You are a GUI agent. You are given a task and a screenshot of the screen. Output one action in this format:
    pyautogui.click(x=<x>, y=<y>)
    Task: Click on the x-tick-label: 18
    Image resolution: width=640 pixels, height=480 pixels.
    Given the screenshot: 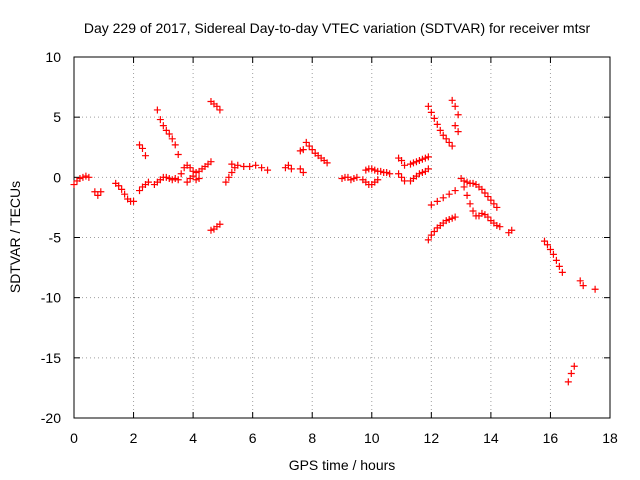 What is the action you would take?
    pyautogui.click(x=610, y=438)
    